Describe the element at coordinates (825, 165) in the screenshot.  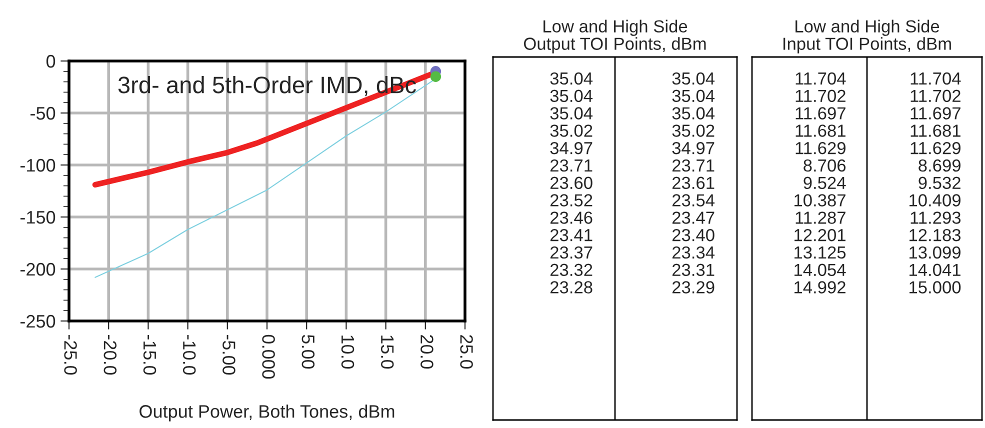
I see `text: 8.706` at that location.